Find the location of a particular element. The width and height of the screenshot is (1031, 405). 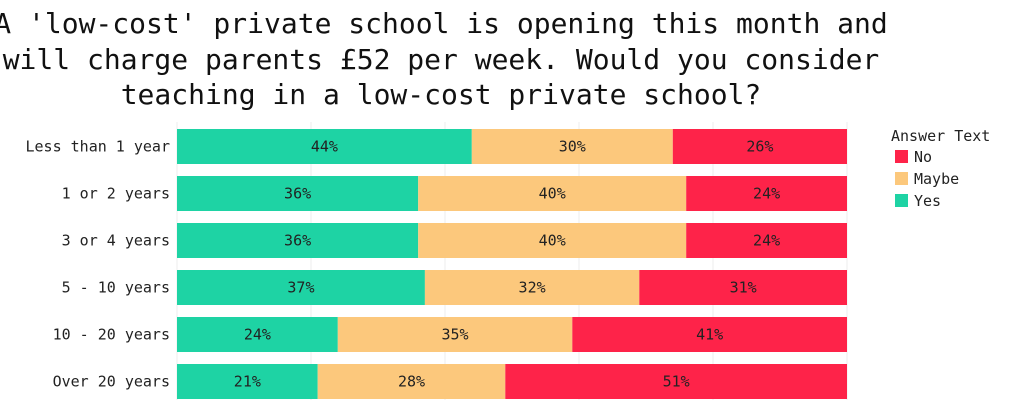

category-label: Less than 1 year is located at coordinates (98, 147).